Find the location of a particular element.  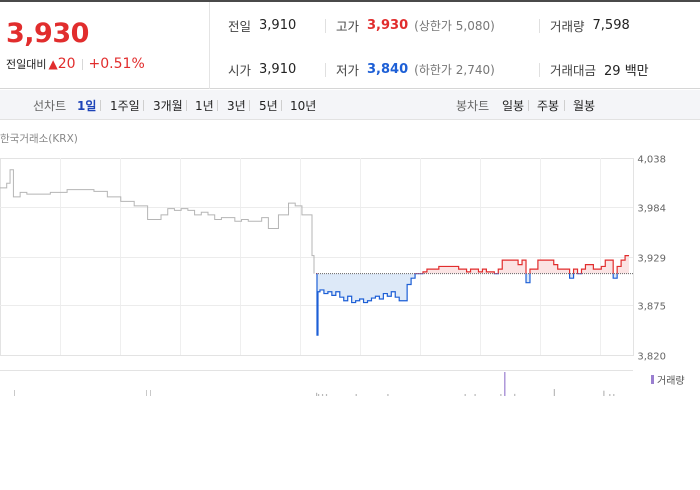

today-down-area is located at coordinates (473, 304).